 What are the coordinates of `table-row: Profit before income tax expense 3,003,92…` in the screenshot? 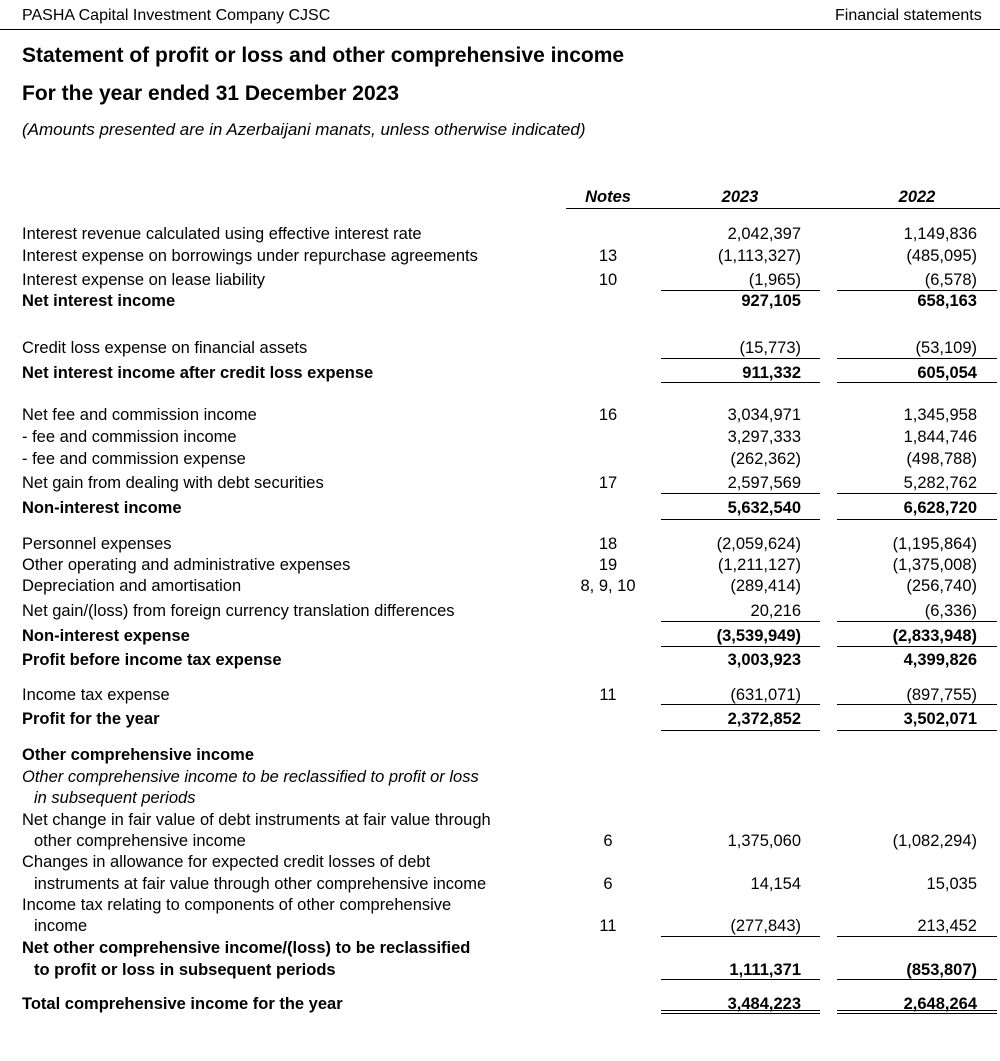 It's located at (500, 660).